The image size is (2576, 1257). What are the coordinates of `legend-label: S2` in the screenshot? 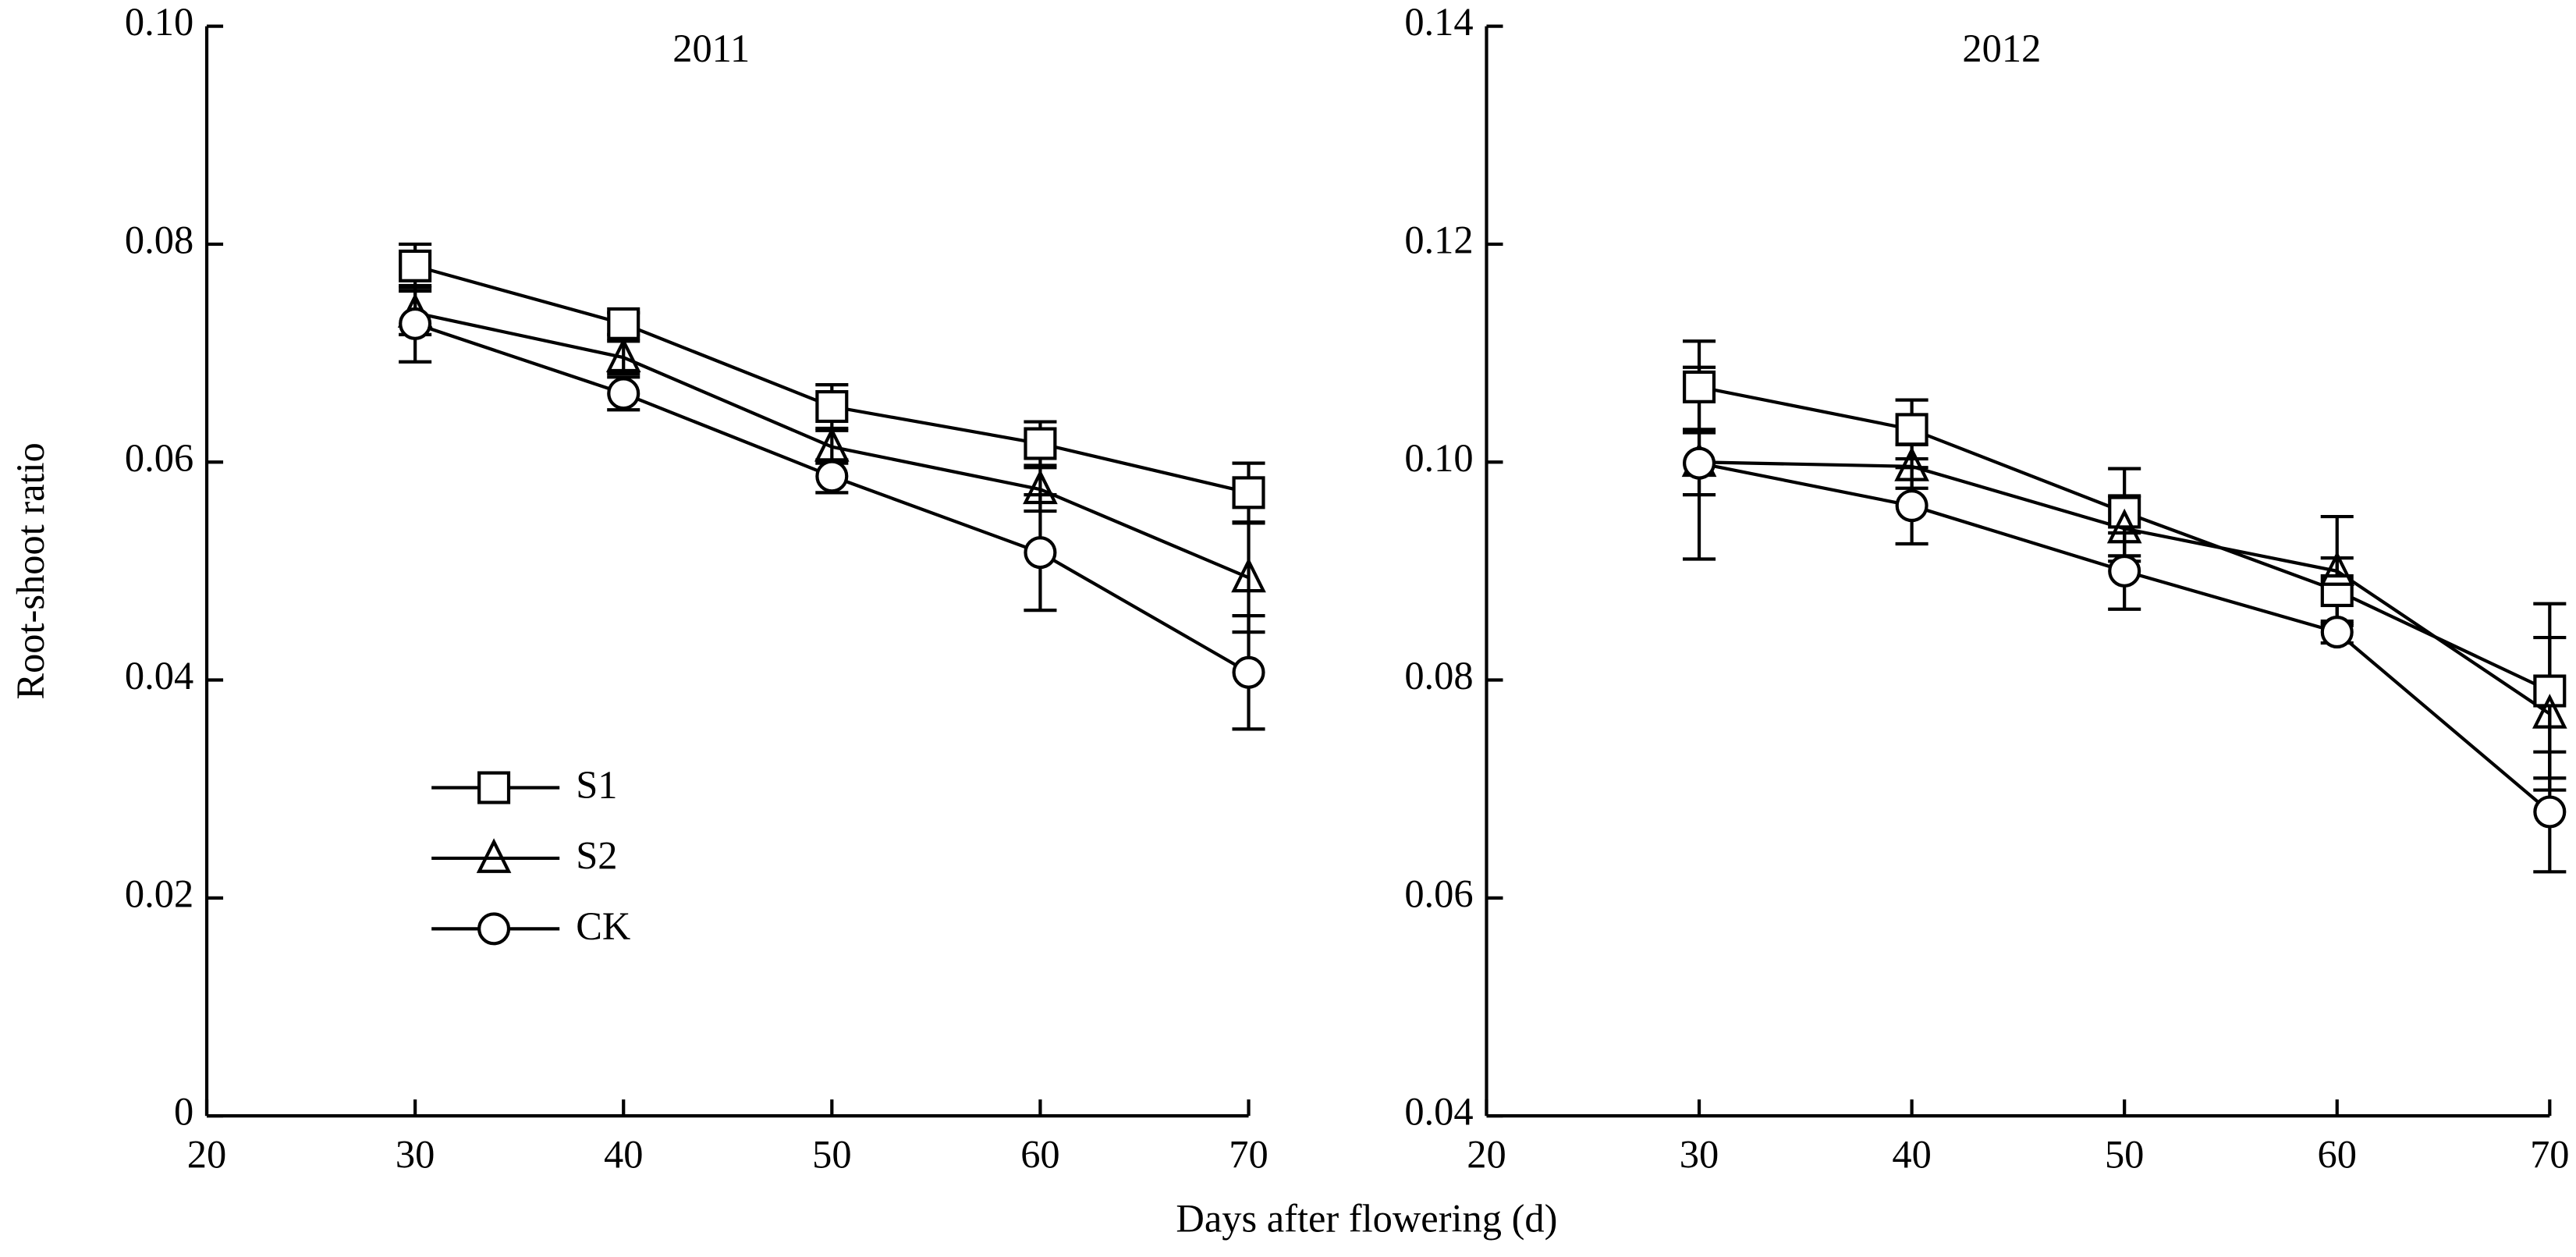 It's located at (596, 856).